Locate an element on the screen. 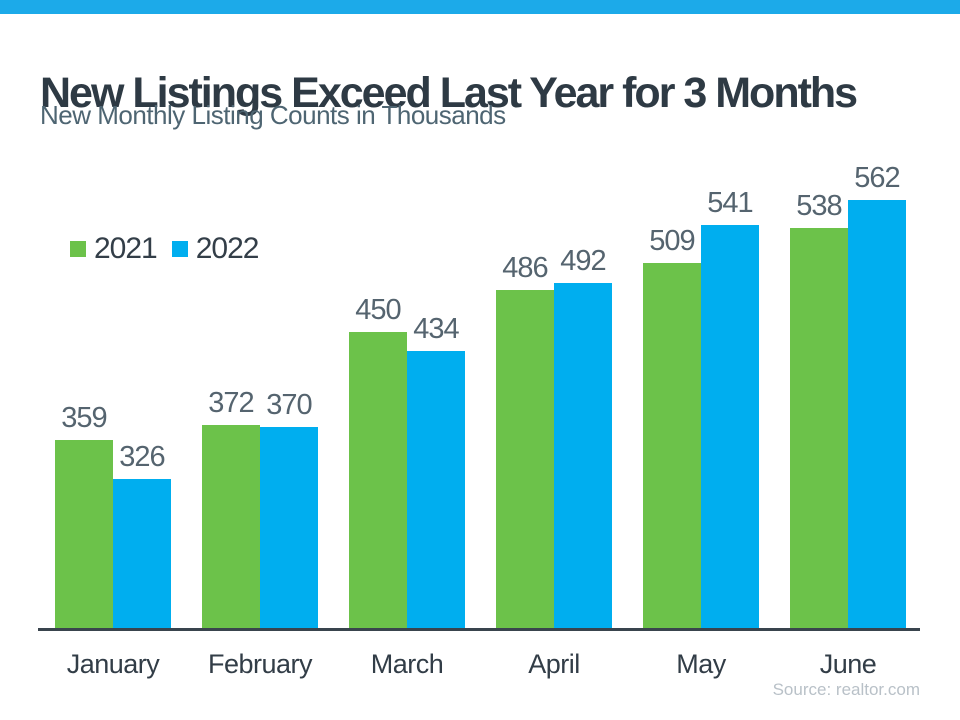 The width and height of the screenshot is (960, 720). legend-swatch-2021 is located at coordinates (78, 249).